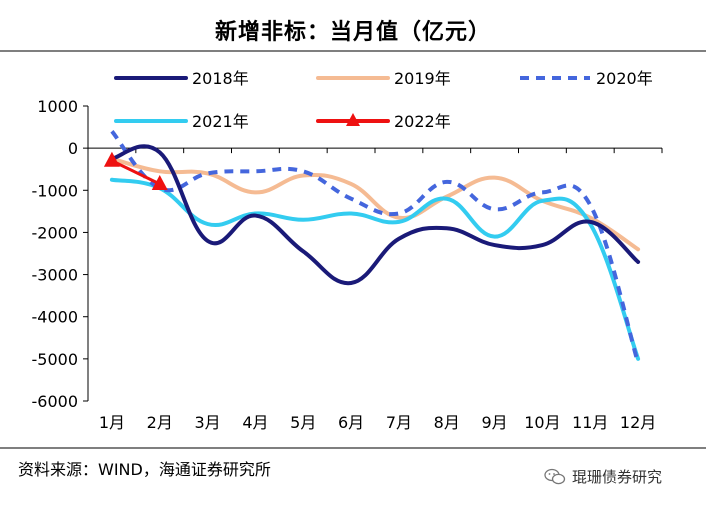 Image resolution: width=706 pixels, height=506 pixels. I want to click on y-tick-label: -4000, so click(55, 317).